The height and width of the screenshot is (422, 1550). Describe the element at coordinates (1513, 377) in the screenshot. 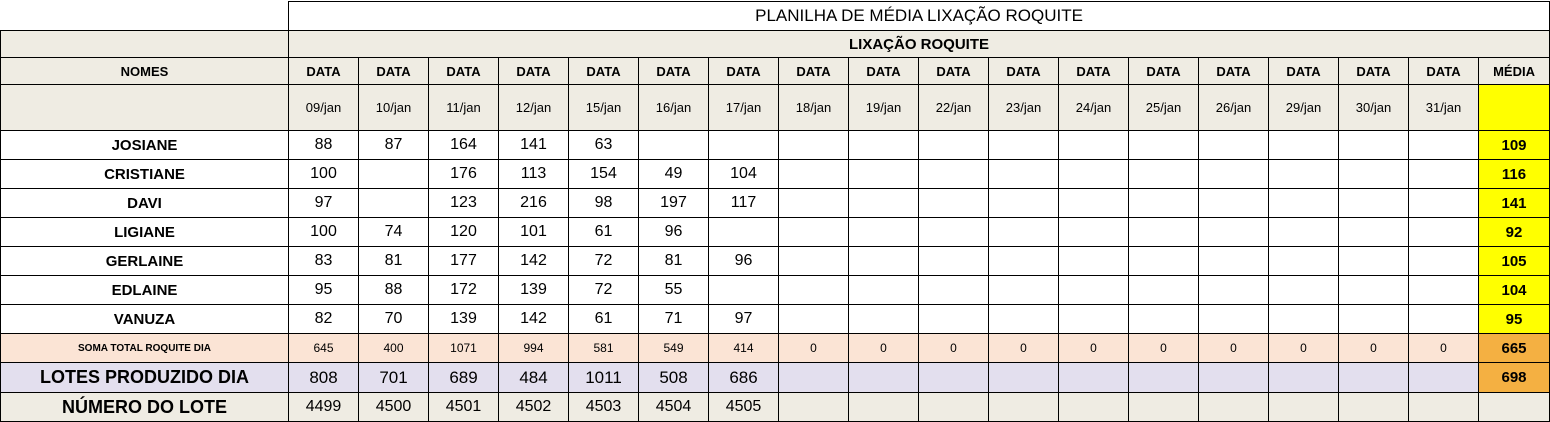

I see `lotes-produzido-media: 698` at that location.